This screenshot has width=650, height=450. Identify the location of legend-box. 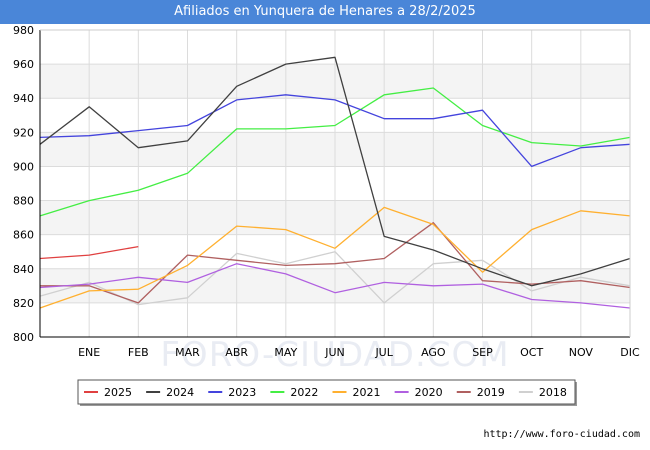
(326, 392).